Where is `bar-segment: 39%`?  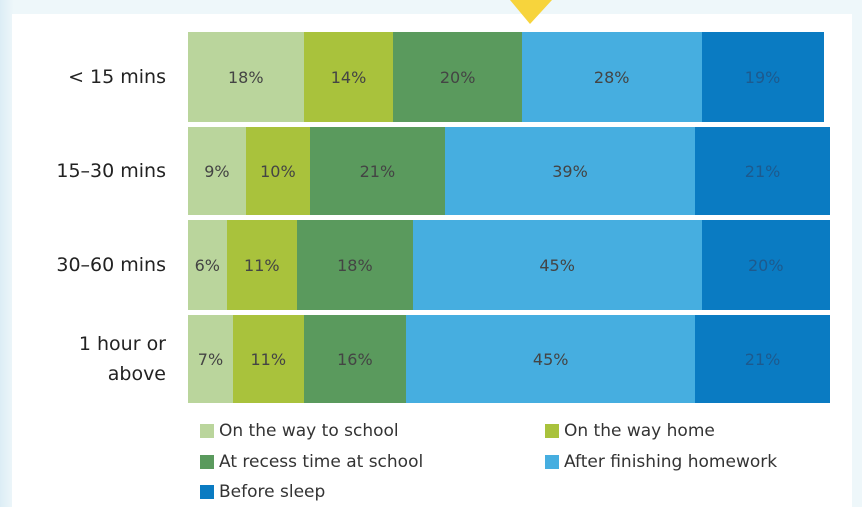
bar-segment: 39% is located at coordinates (570, 171).